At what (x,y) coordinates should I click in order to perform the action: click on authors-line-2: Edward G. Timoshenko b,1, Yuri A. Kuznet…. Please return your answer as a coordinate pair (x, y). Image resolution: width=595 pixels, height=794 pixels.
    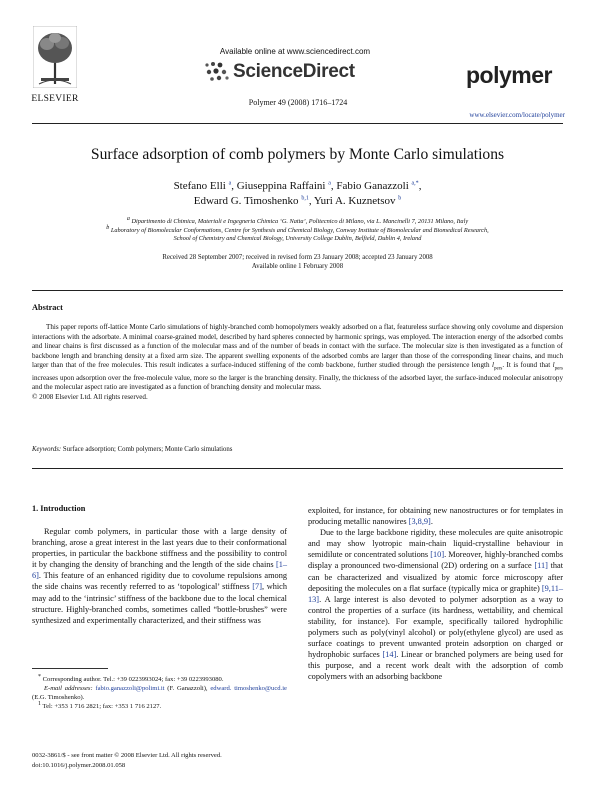
    Looking at the image, I should click on (297, 201).